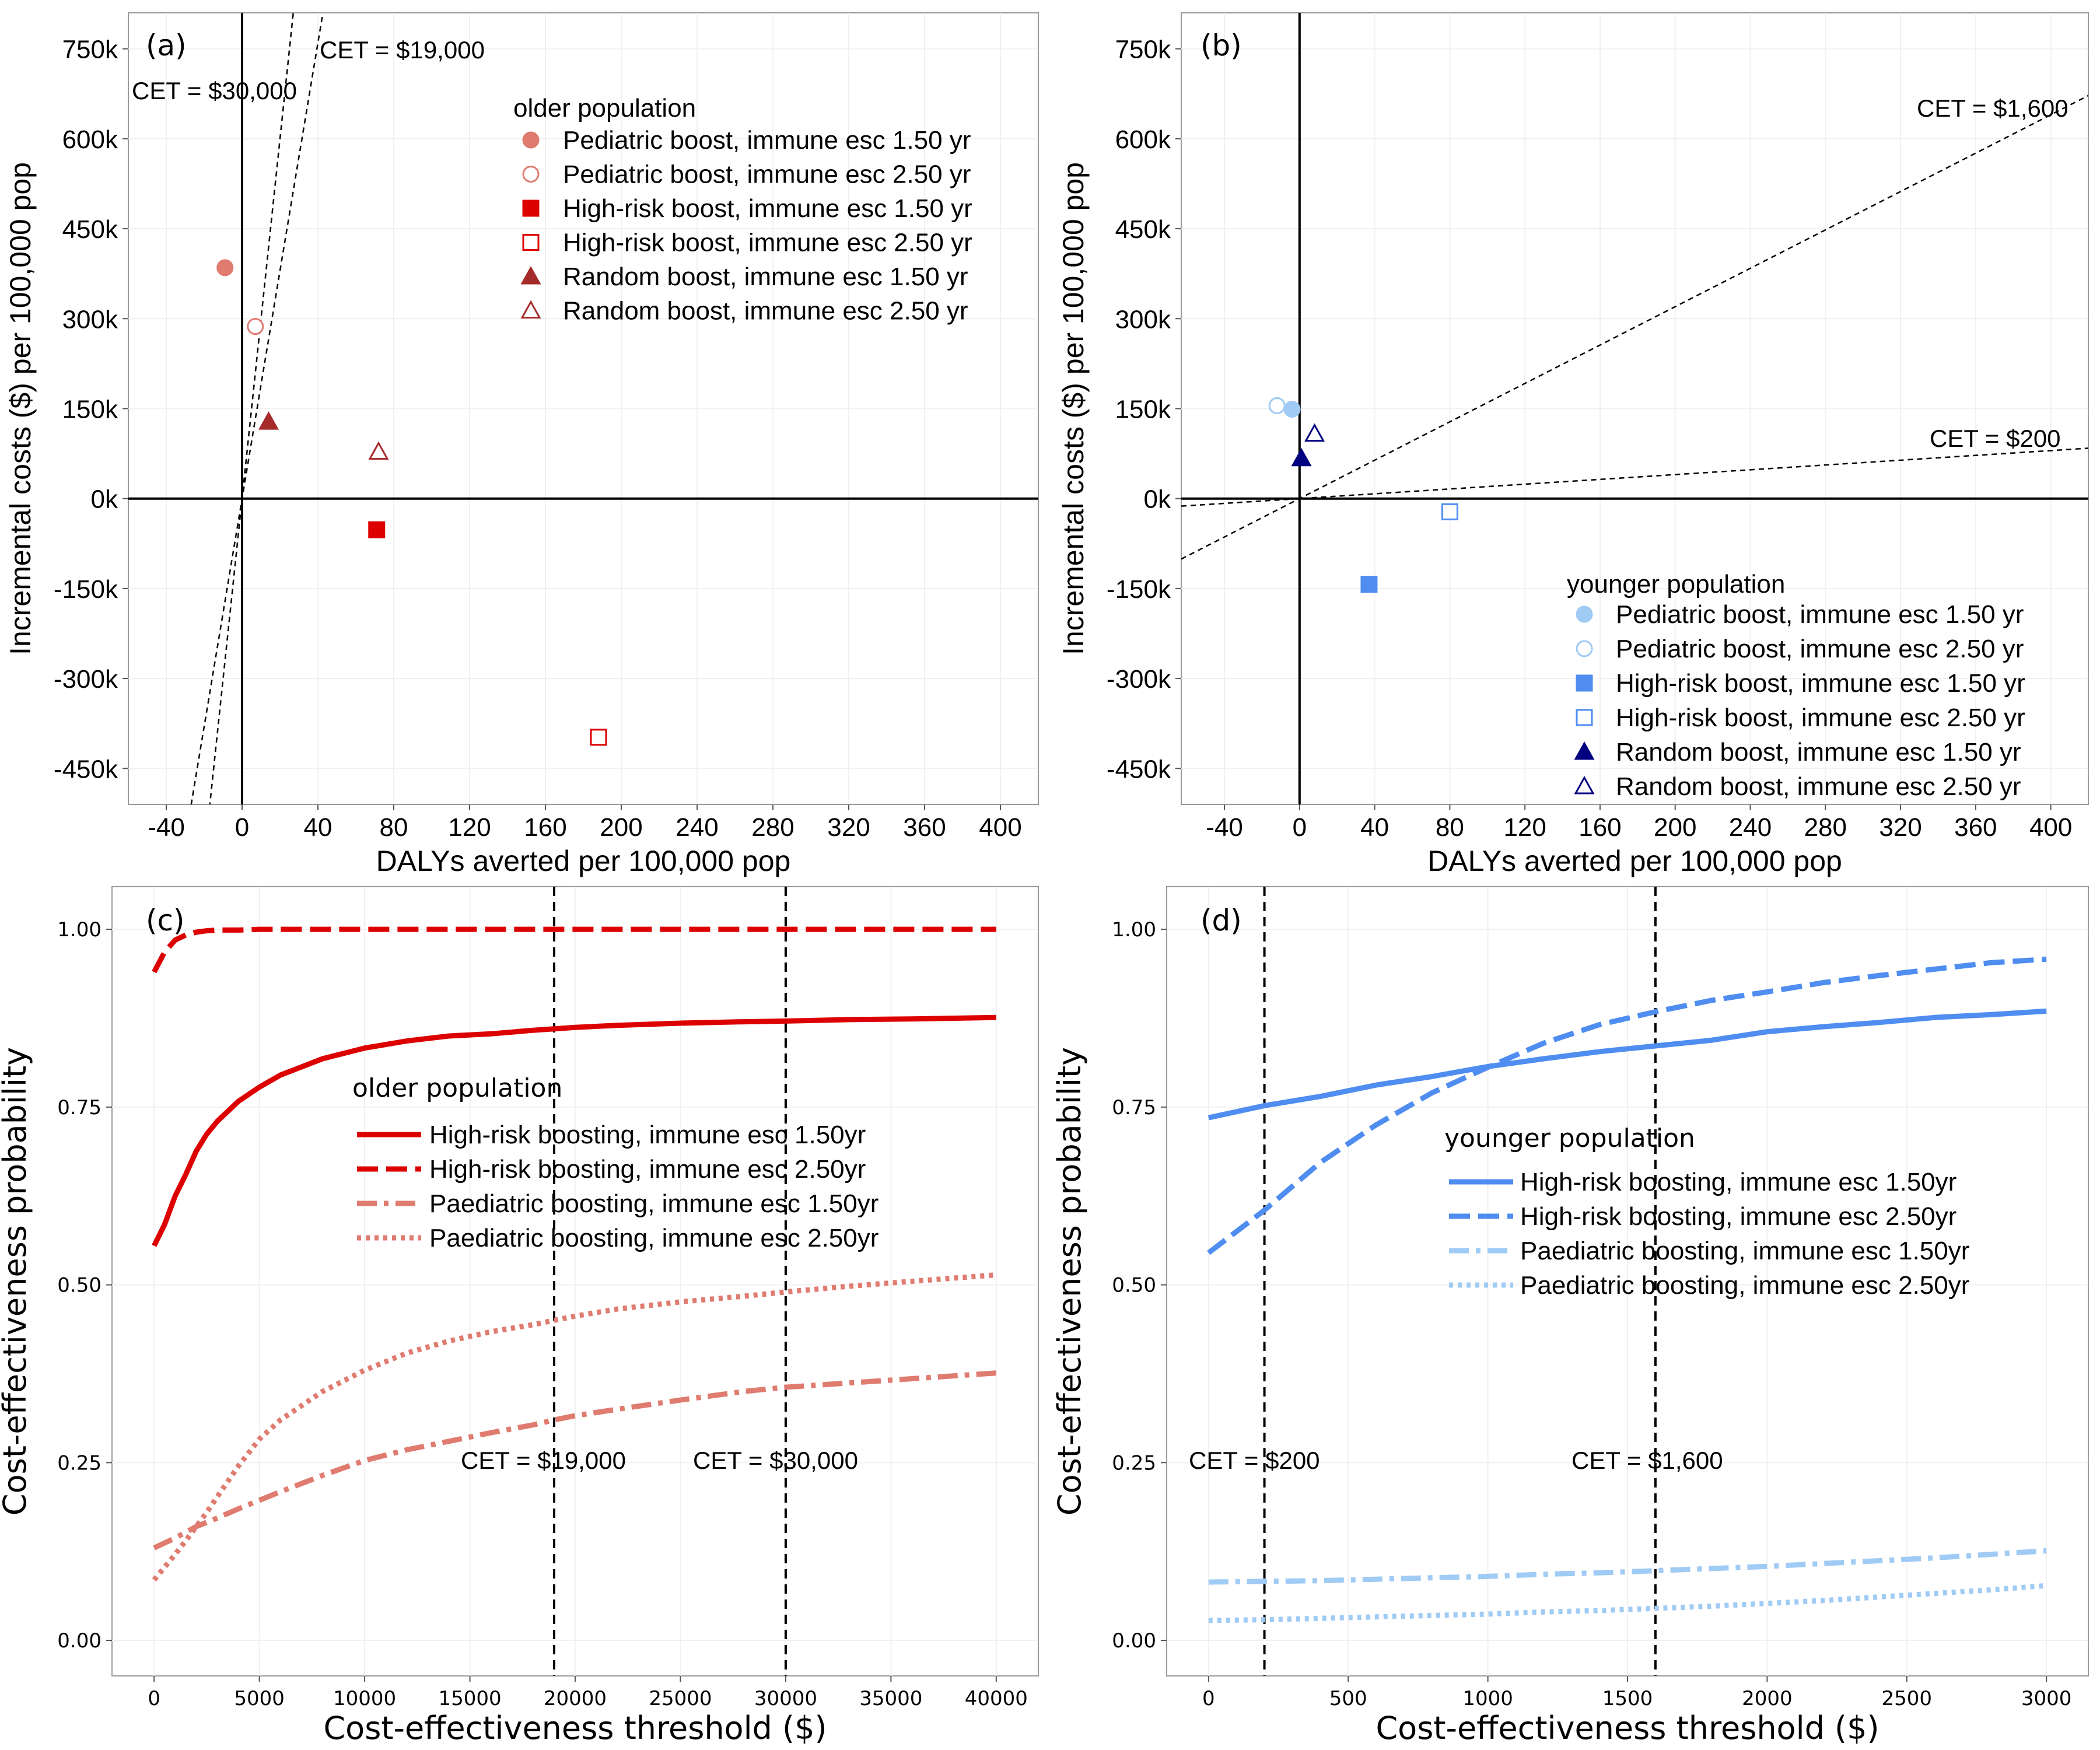 This screenshot has width=2100, height=1750. What do you see at coordinates (785, 1699) in the screenshot?
I see `x-tick-label: 30000` at bounding box center [785, 1699].